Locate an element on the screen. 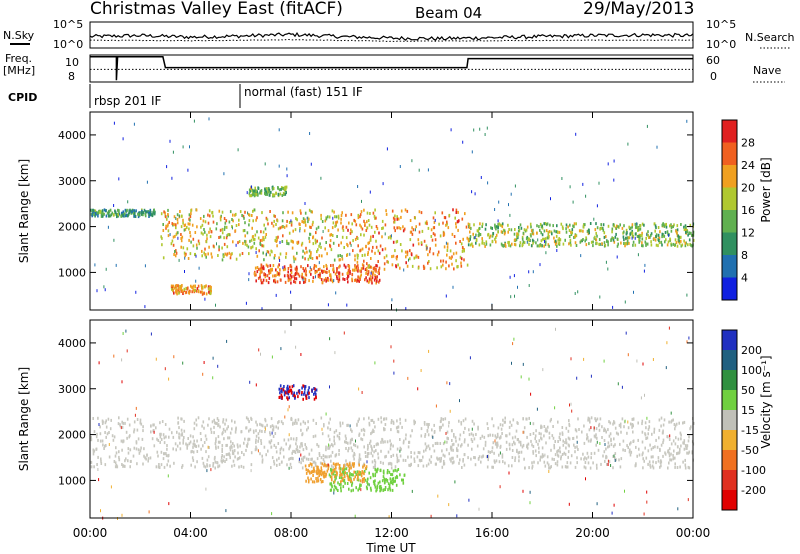  velocity-colorbar-tick: 15 is located at coordinates (748, 410).